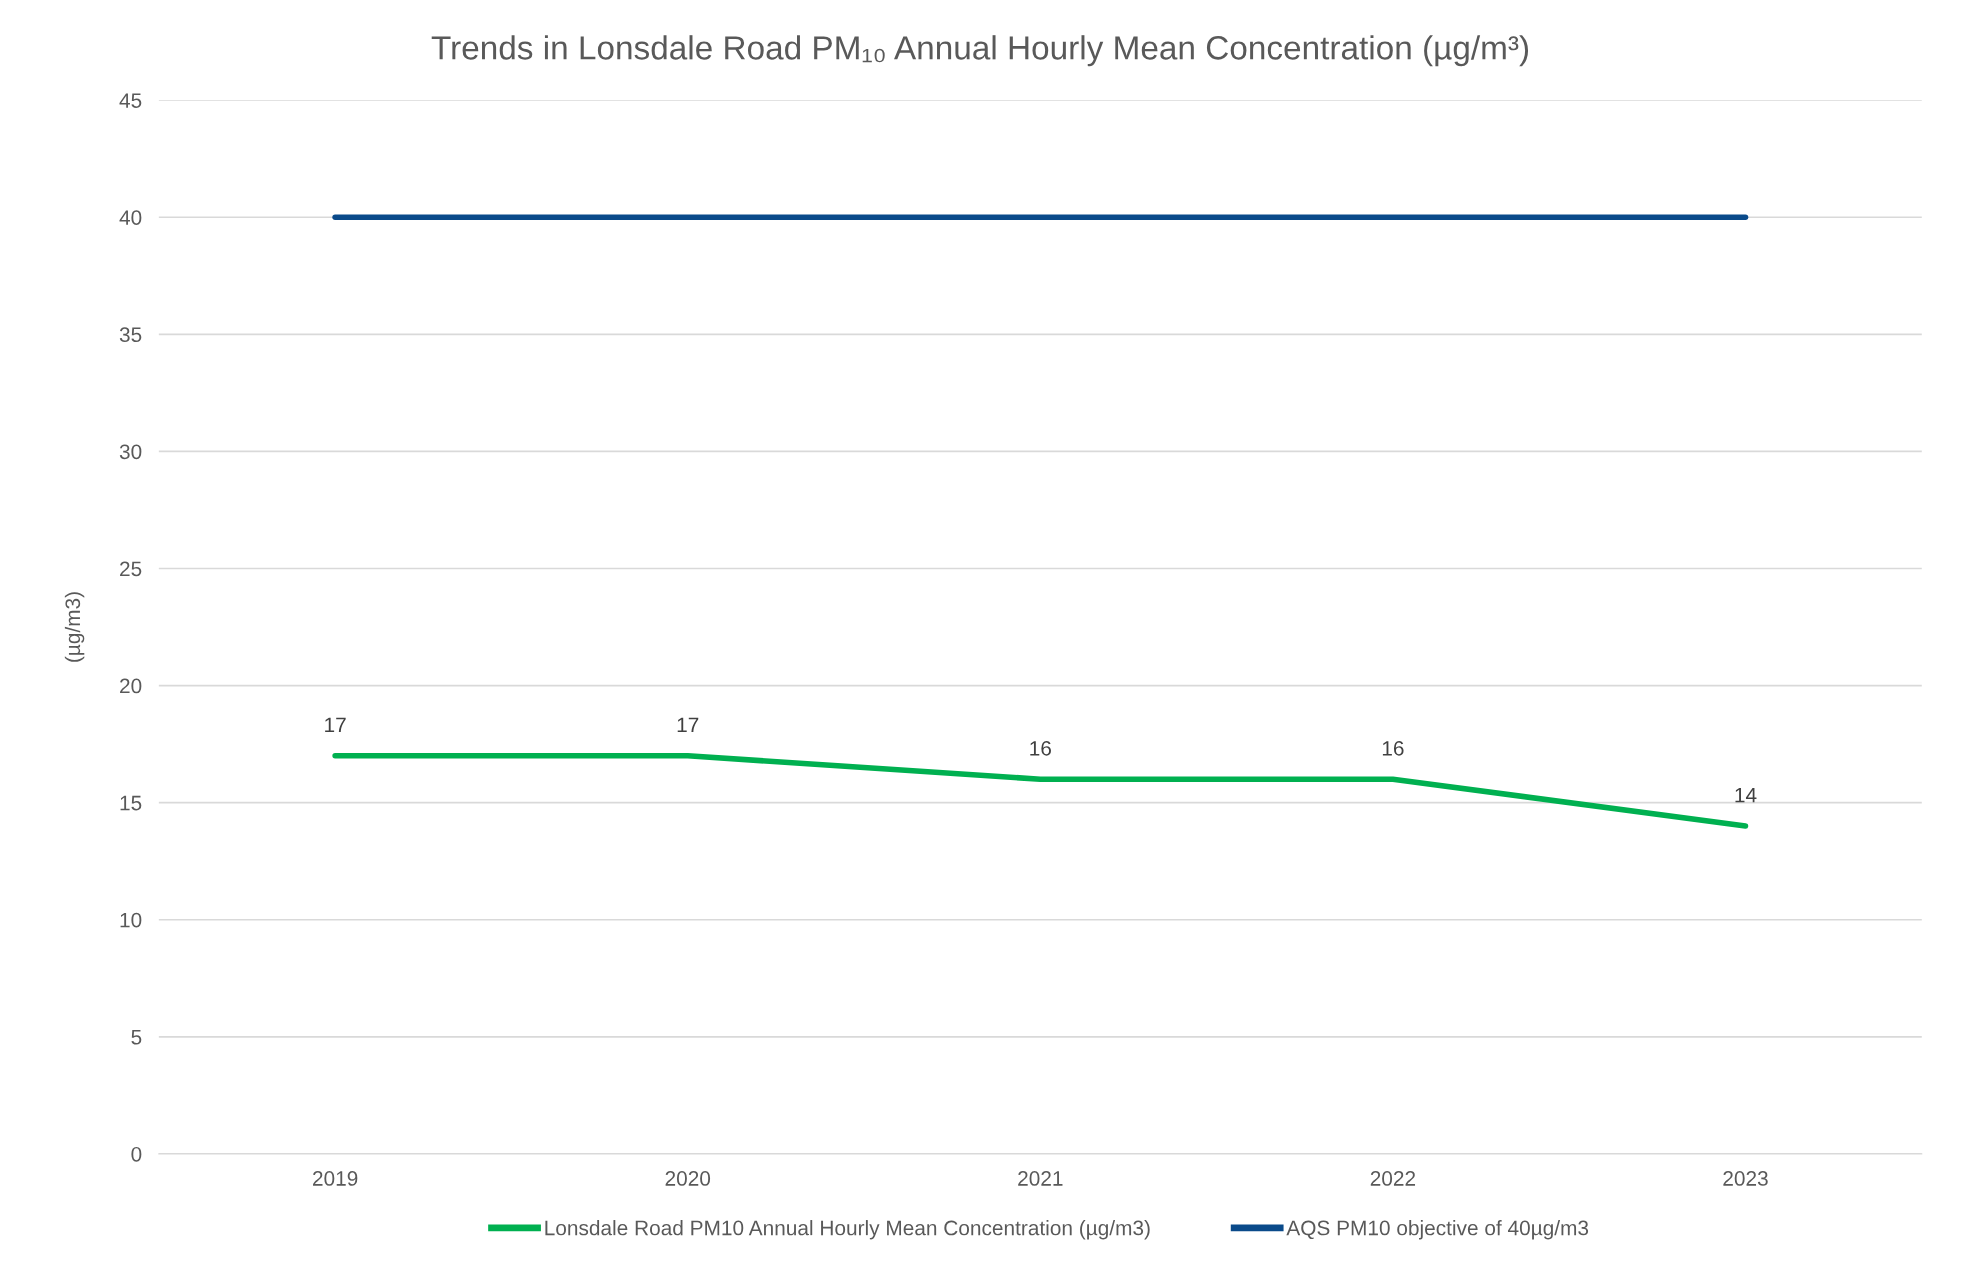 Image resolution: width=1961 pixels, height=1268 pixels. What do you see at coordinates (136, 1154) in the screenshot?
I see `y-tick-label: 0` at bounding box center [136, 1154].